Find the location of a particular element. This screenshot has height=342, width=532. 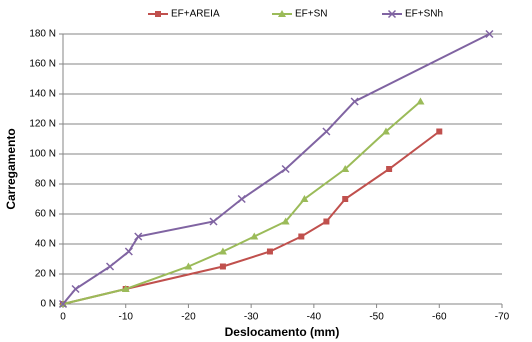

legend-label: EF+AREIA is located at coordinates (195, 14).